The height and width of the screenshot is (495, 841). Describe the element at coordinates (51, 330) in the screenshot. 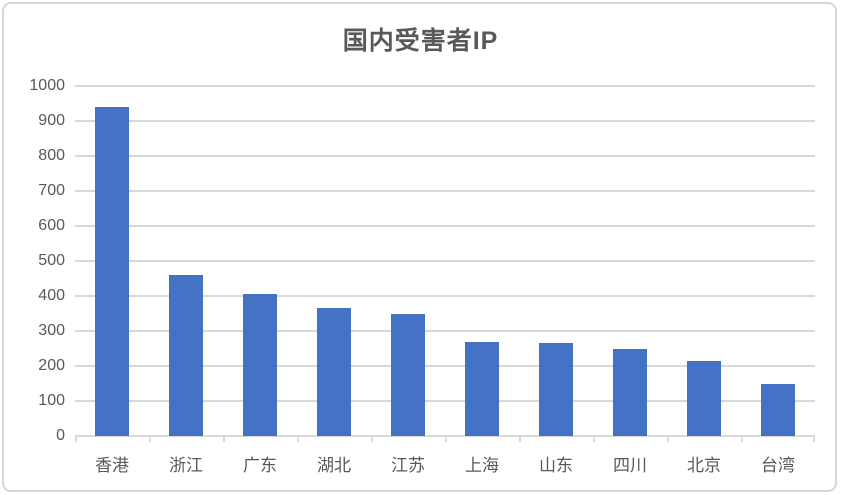

I see `y-axis-label: 300` at that location.